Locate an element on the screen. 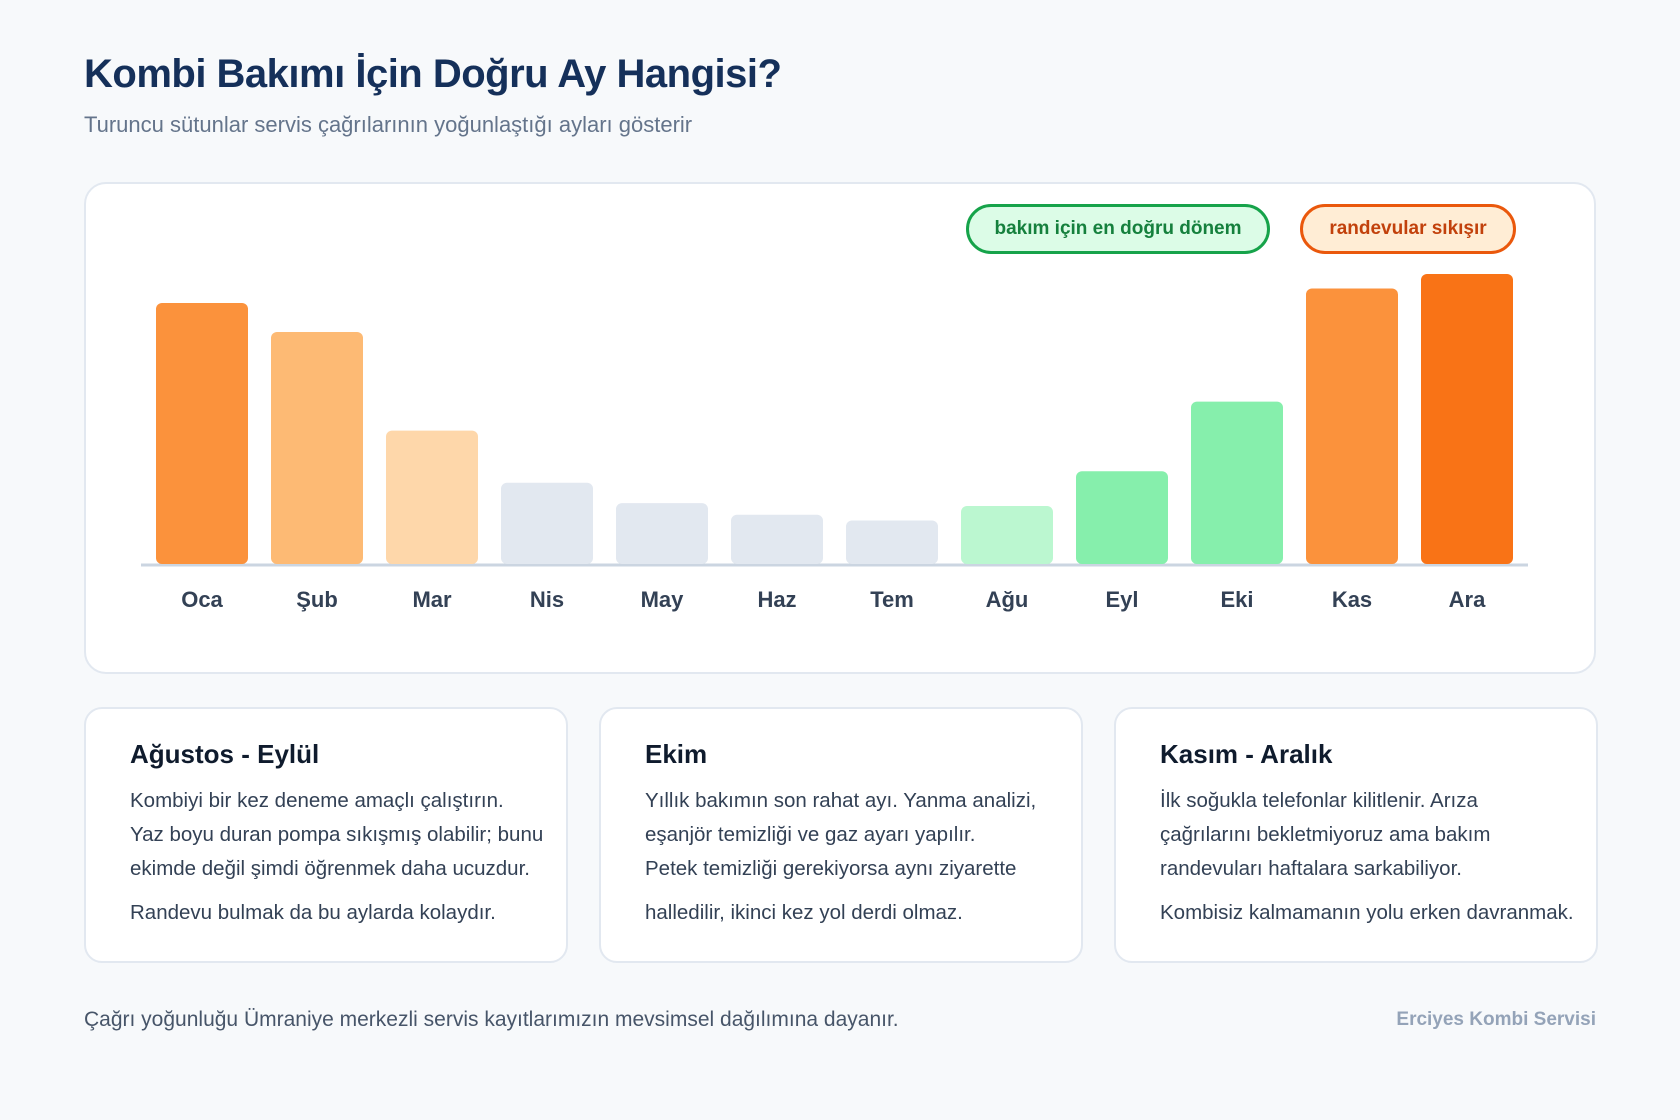  card-note: halledilir, ikinci kez yol derdi olmaz. is located at coordinates (804, 912).